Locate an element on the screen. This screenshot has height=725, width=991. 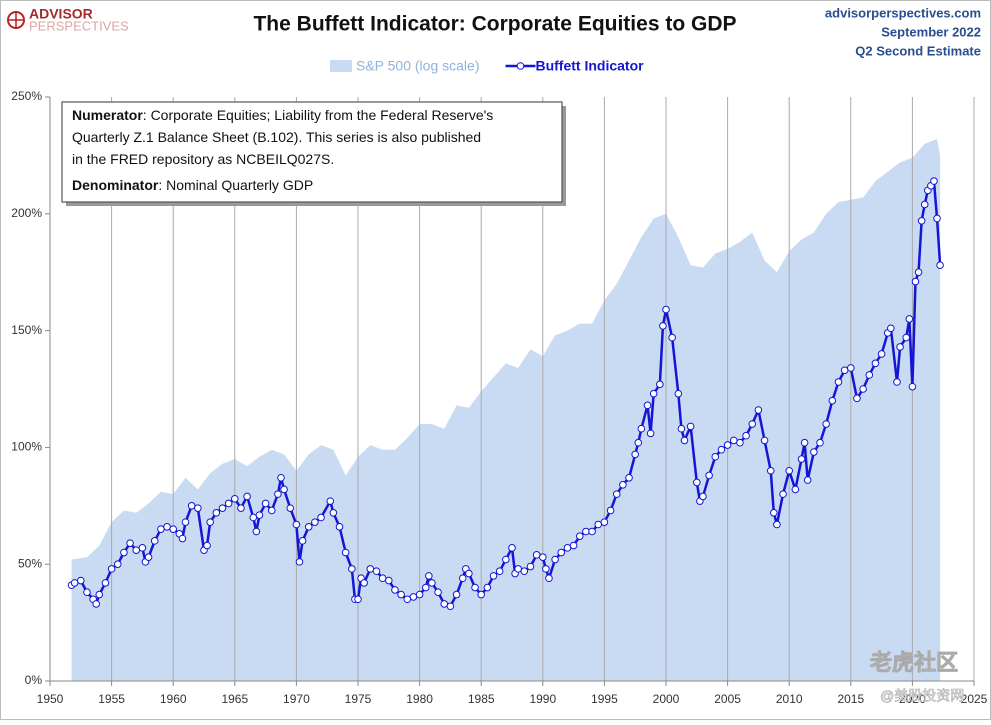
x-tick-label: 2010 is located at coordinates (789, 699).